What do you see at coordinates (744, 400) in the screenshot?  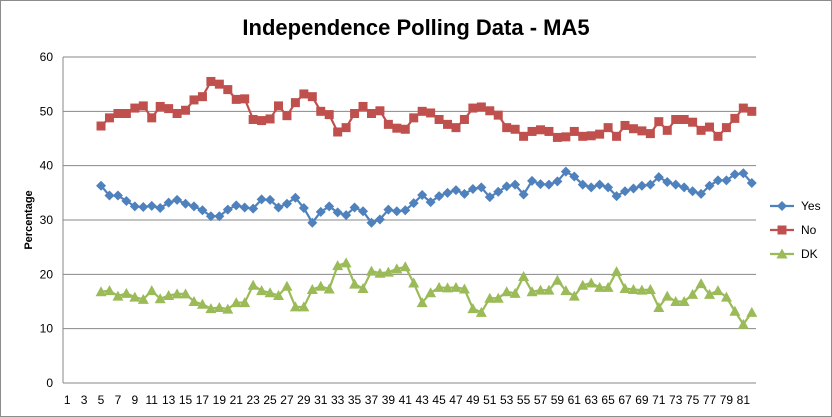 I see `x-tick-label: 81` at bounding box center [744, 400].